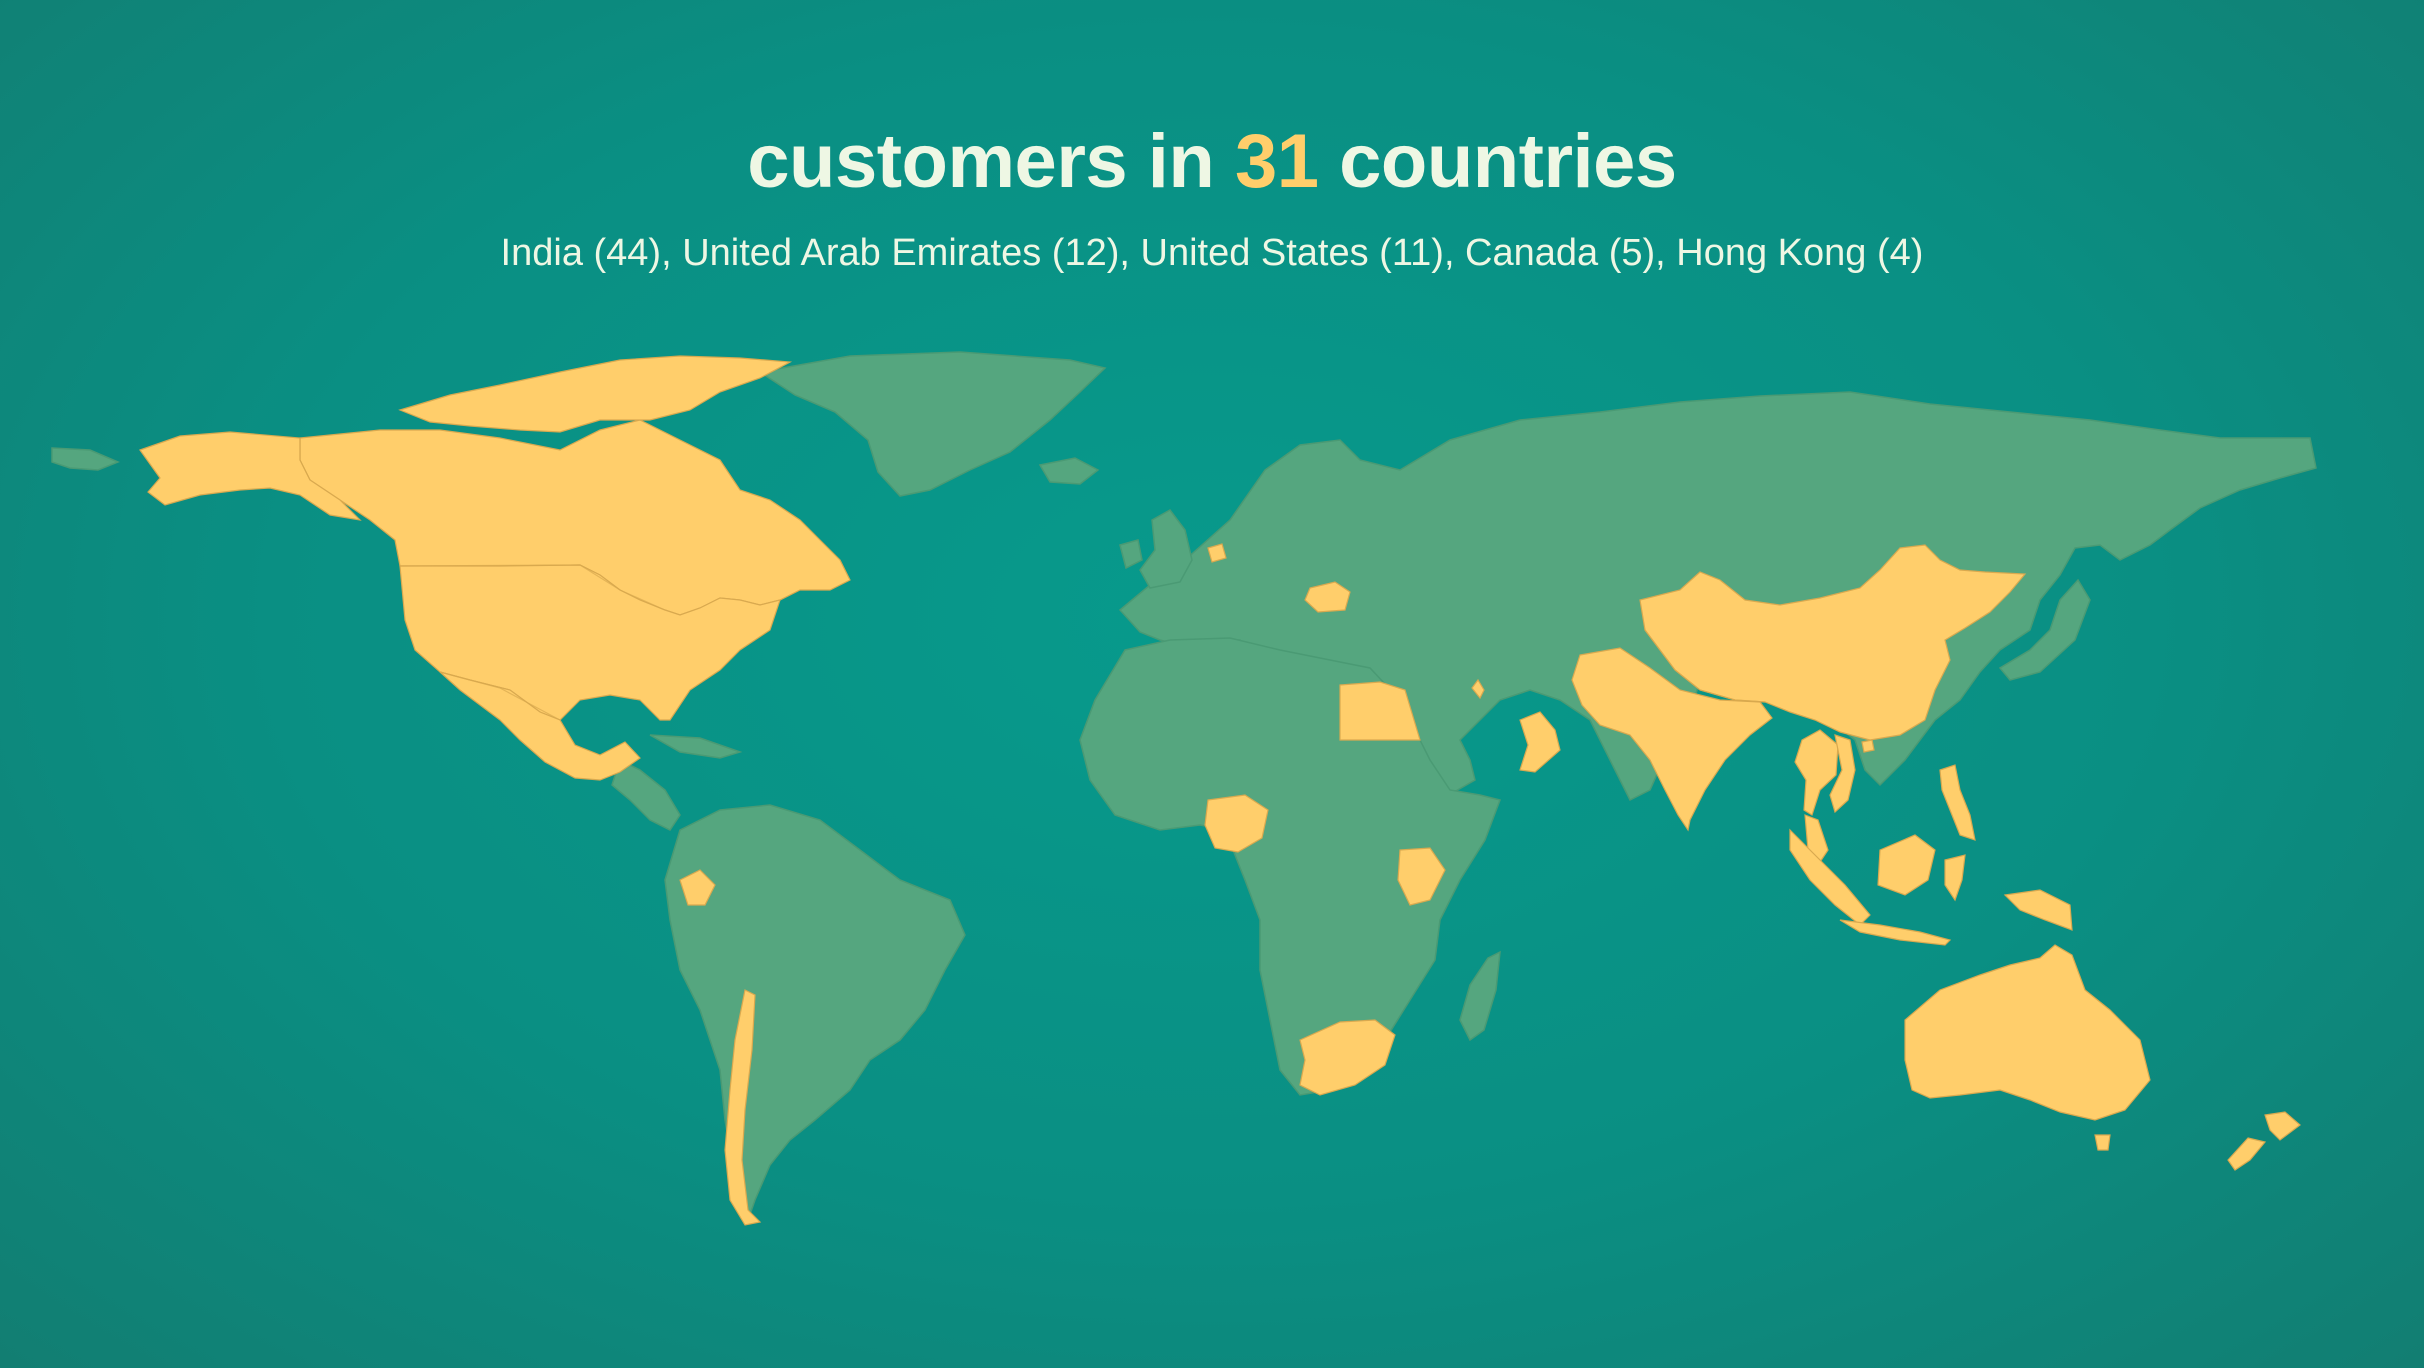 The image size is (2424, 1368). What do you see at coordinates (1705, 666) in the screenshot?
I see `india-china-border` at bounding box center [1705, 666].